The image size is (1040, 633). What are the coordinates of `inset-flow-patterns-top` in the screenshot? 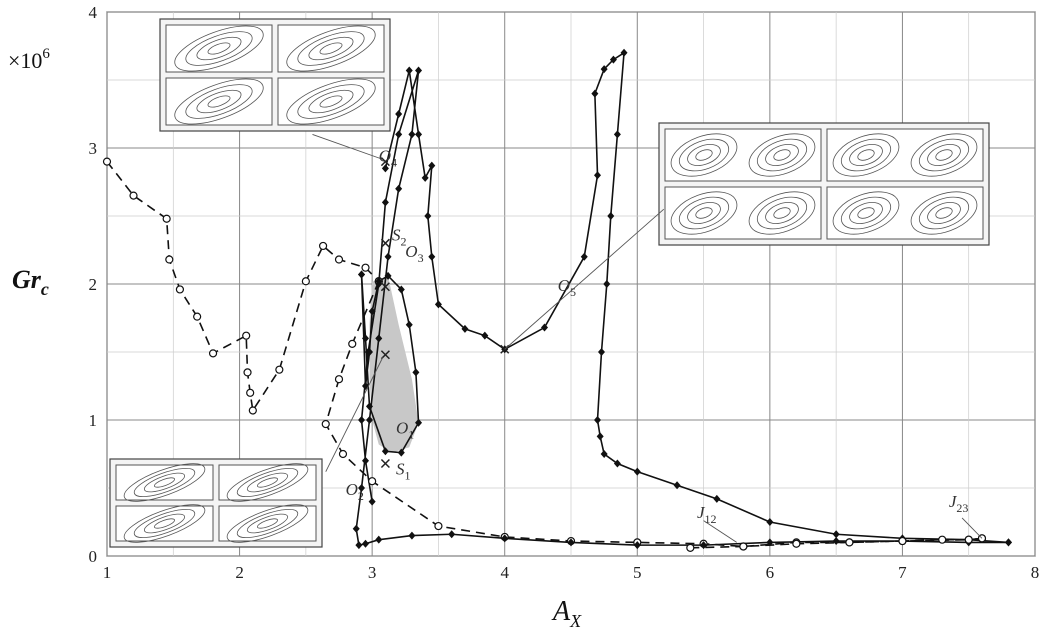 It's located at (275, 75).